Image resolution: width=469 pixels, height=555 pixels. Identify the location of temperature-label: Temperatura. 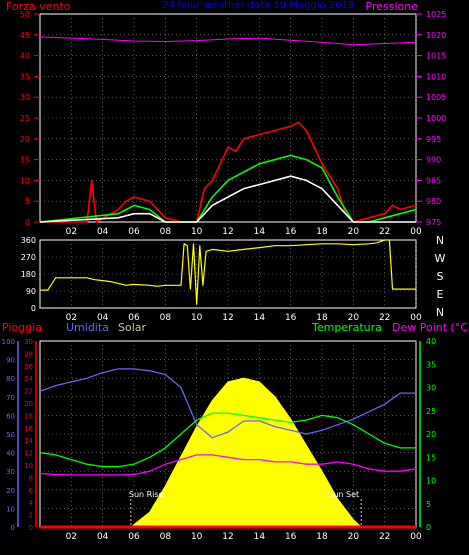
(346, 327).